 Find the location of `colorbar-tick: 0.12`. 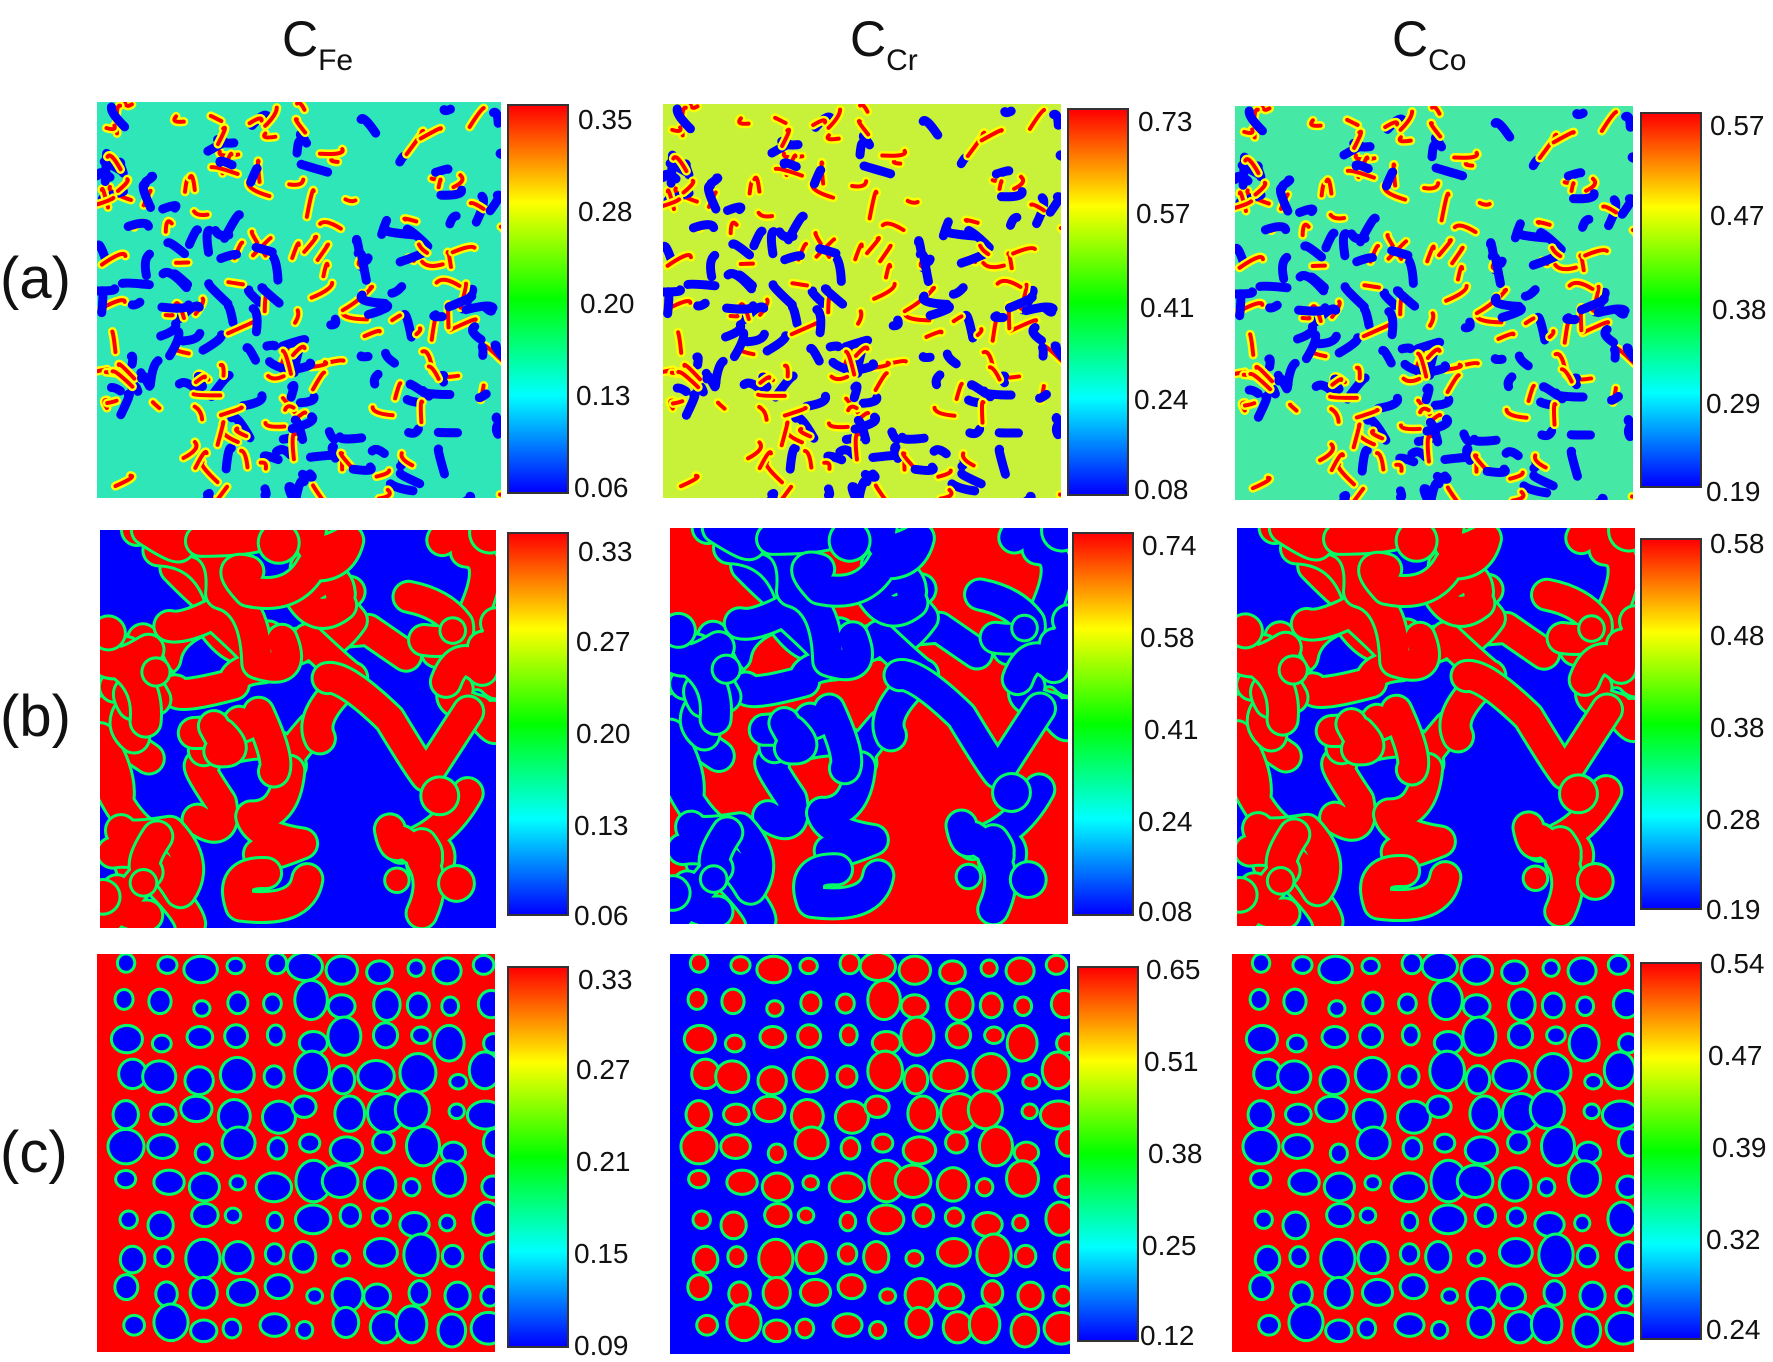

colorbar-tick: 0.12 is located at coordinates (1167, 1335).